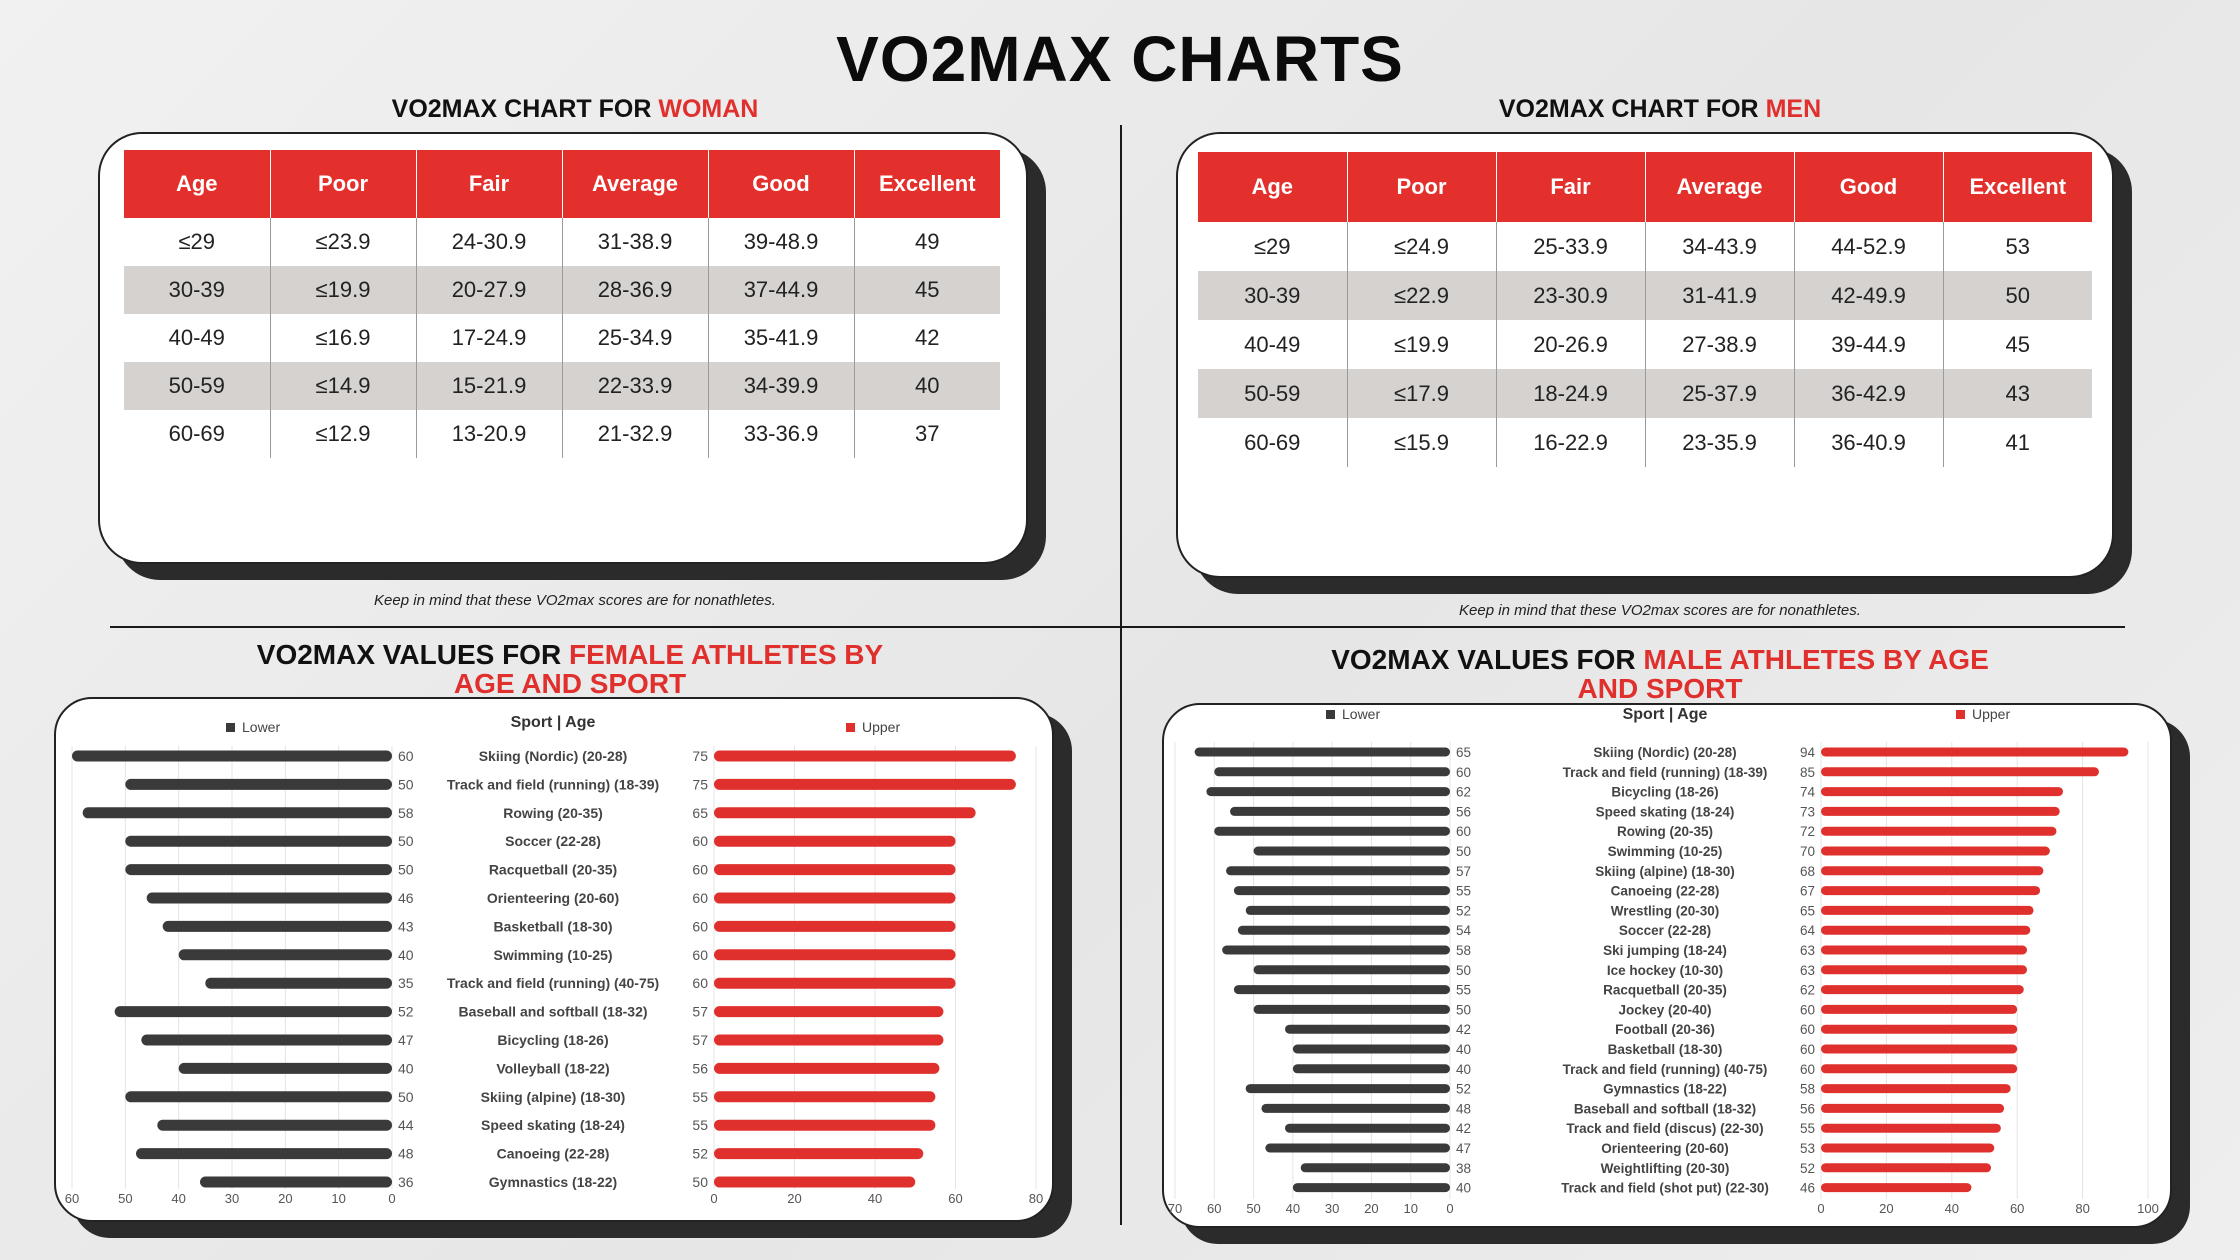 Image resolution: width=2240 pixels, height=1260 pixels. I want to click on lower-value-label: 50, so click(1463, 1009).